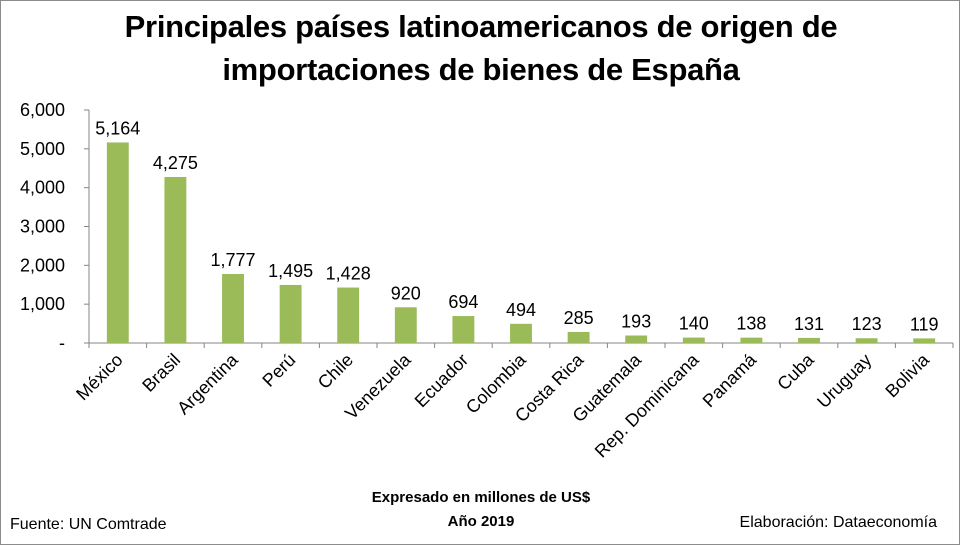  Describe the element at coordinates (62, 343) in the screenshot. I see `y-tick-label: -` at that location.